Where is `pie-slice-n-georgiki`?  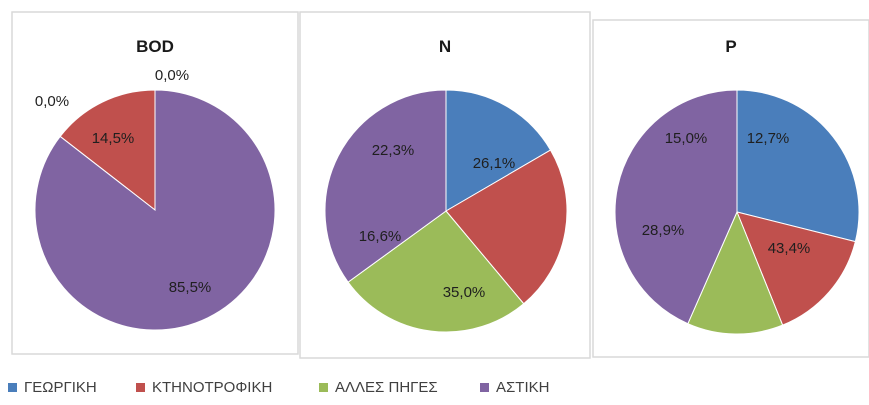
pie-slice-n-georgiki is located at coordinates (498, 150).